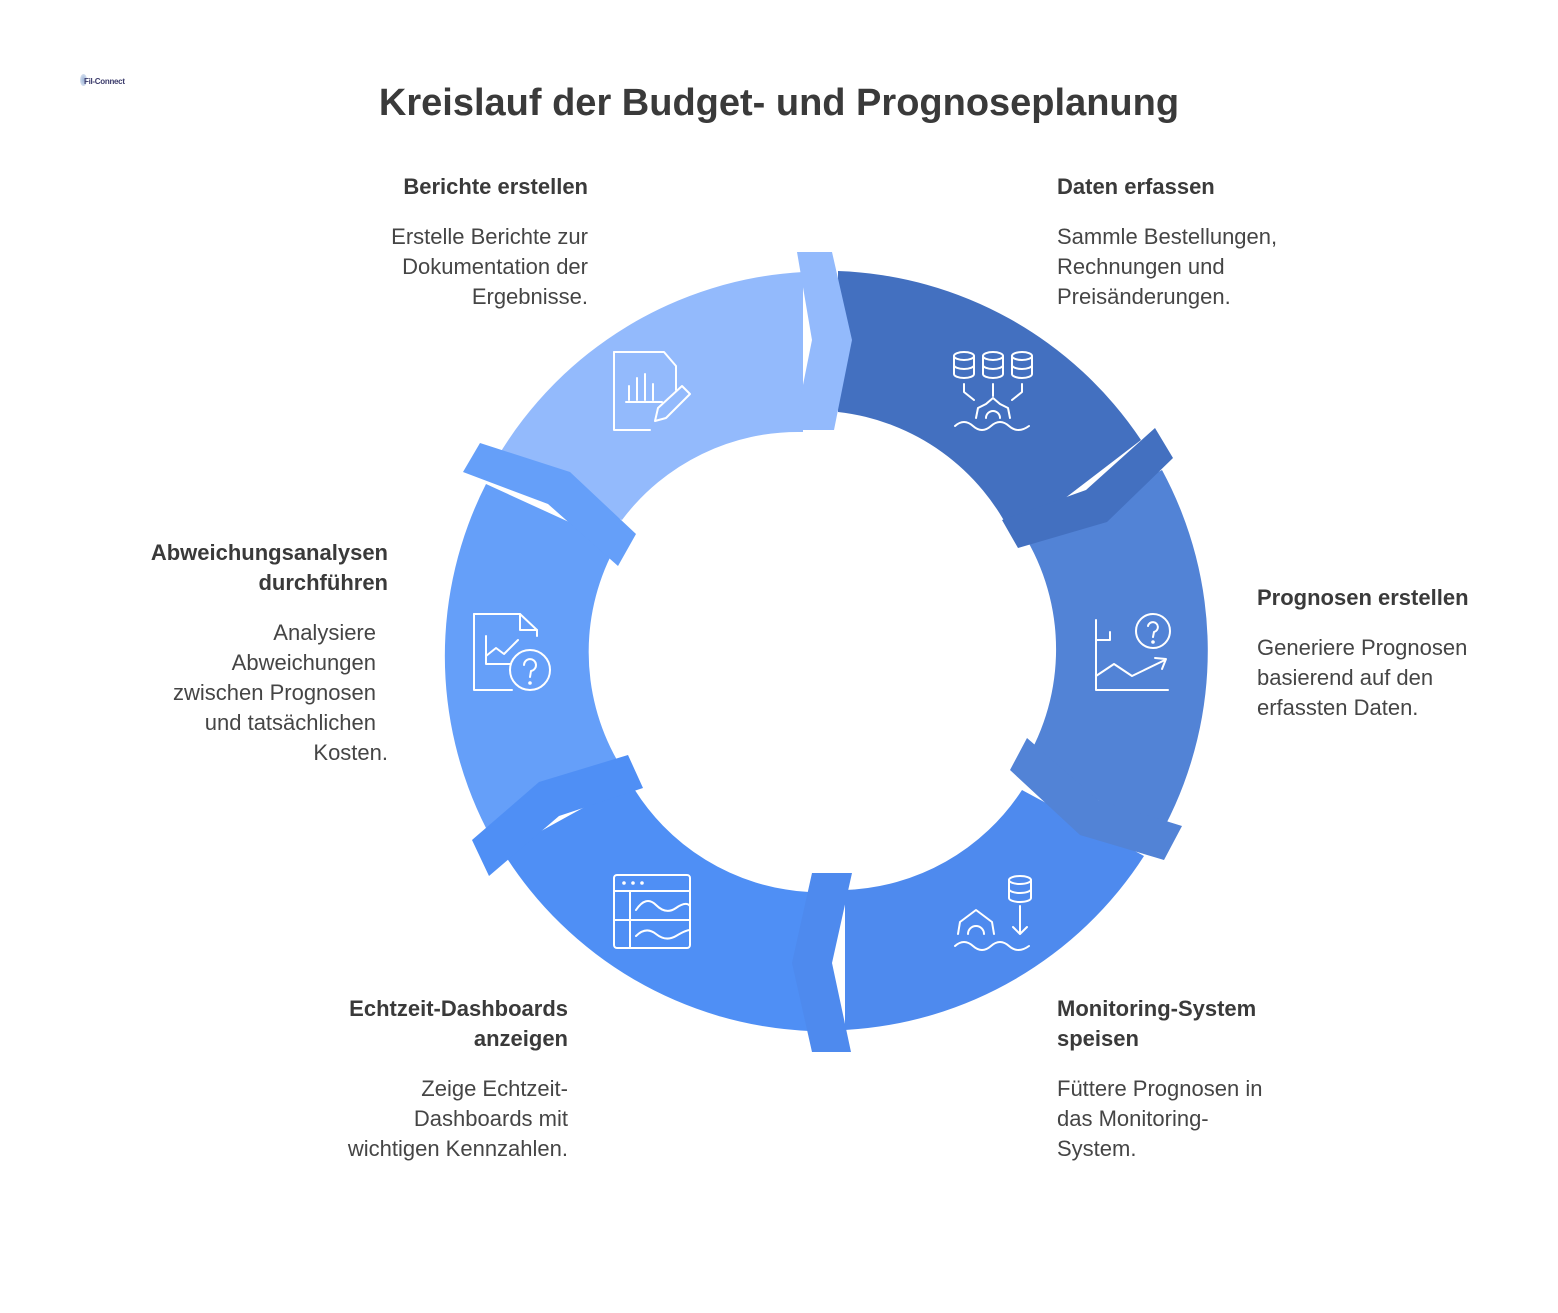 Image resolution: width=1558 pixels, height=1313 pixels. I want to click on step-desc-line: erfassten Daten., so click(1338, 707).